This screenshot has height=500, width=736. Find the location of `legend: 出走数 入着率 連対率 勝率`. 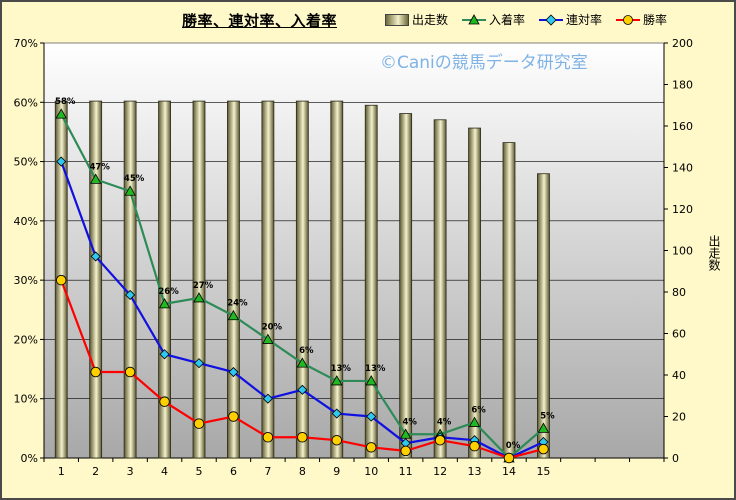

legend: 出走数 入着率 連対率 勝率 is located at coordinates (526, 19).